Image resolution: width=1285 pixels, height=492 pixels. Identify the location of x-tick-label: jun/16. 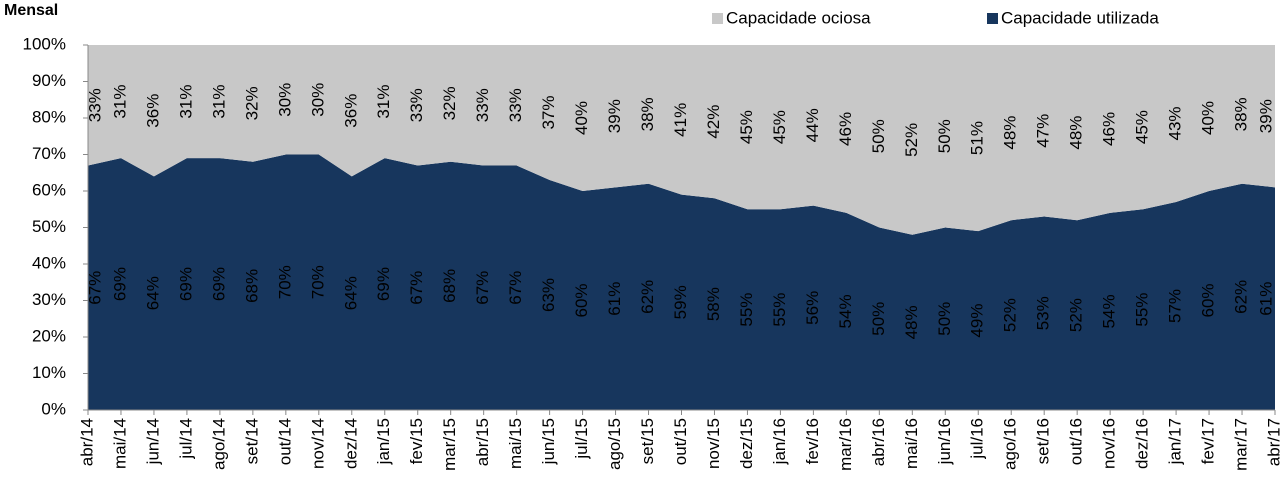
(944, 441).